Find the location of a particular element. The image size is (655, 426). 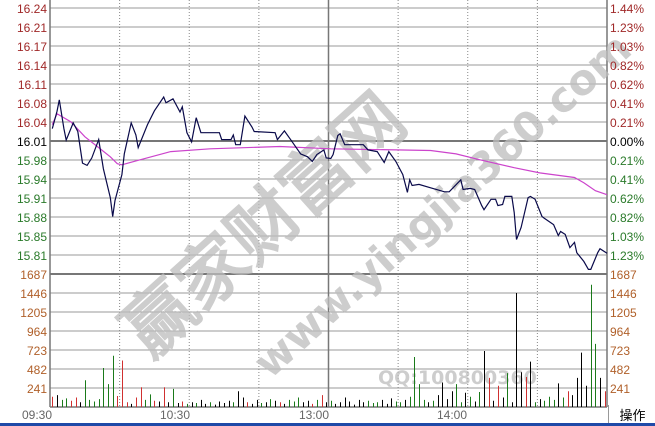

time-tick-label: 14:00 is located at coordinates (452, 415).